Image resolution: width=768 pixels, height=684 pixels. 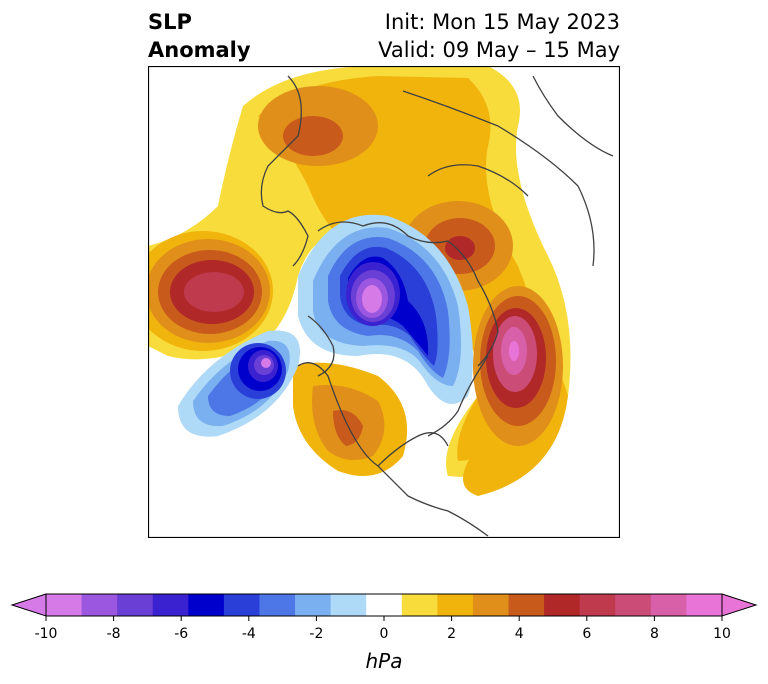 What do you see at coordinates (519, 634) in the screenshot?
I see `colorbar-tick-label: 4` at bounding box center [519, 634].